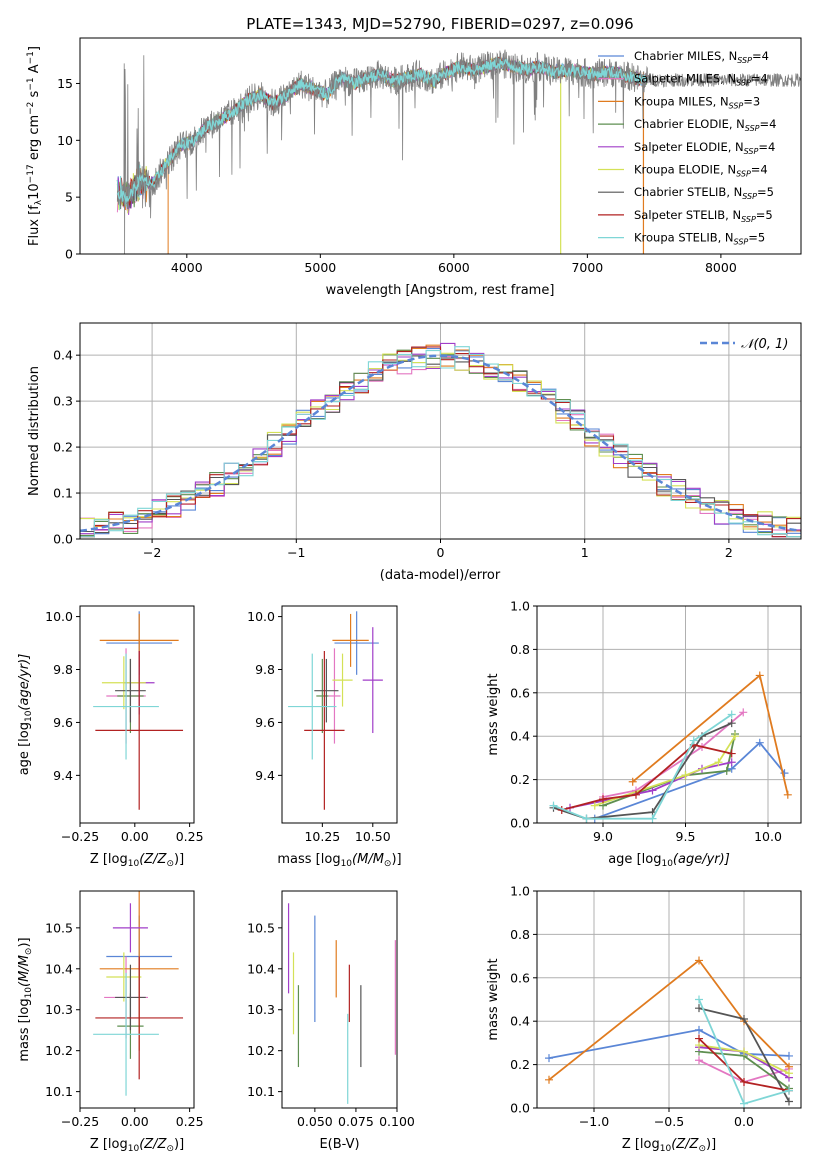 The width and height of the screenshot is (819, 1170). I want to click on age-z-ytick-label: 9.6, so click(63, 722).